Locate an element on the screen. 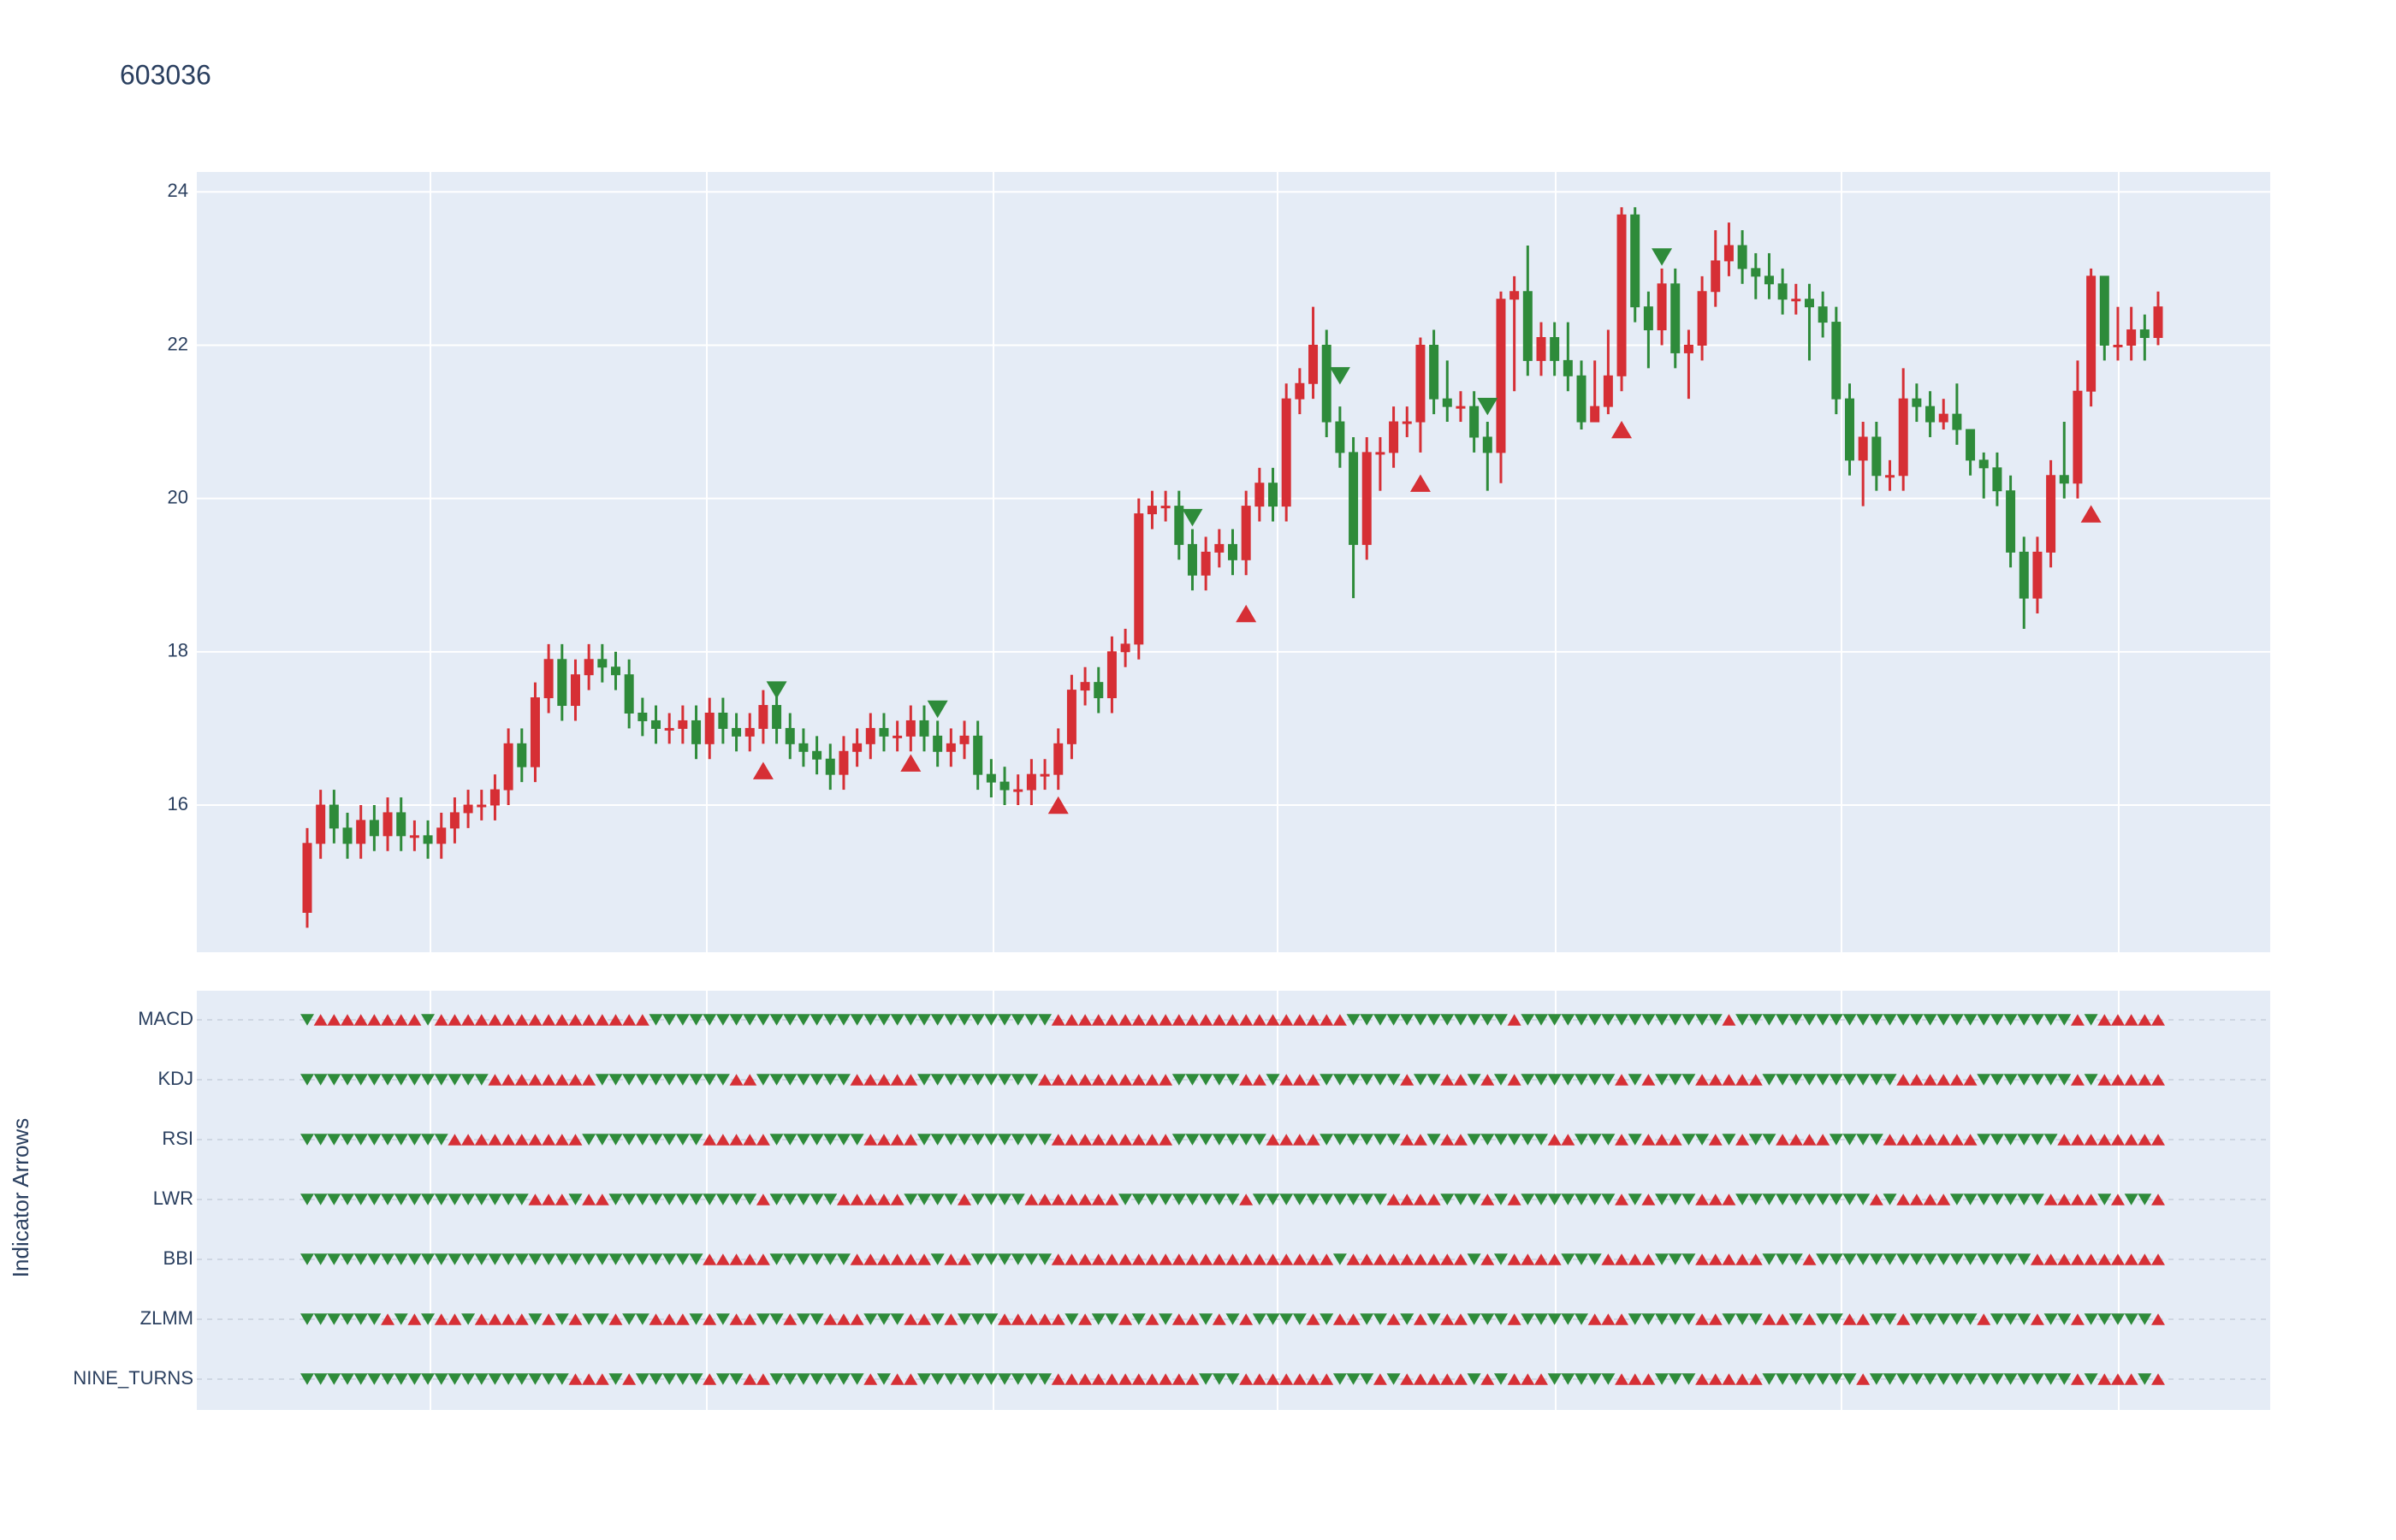 The width and height of the screenshot is (2396, 1540). y-tick-label: 22 is located at coordinates (178, 343).